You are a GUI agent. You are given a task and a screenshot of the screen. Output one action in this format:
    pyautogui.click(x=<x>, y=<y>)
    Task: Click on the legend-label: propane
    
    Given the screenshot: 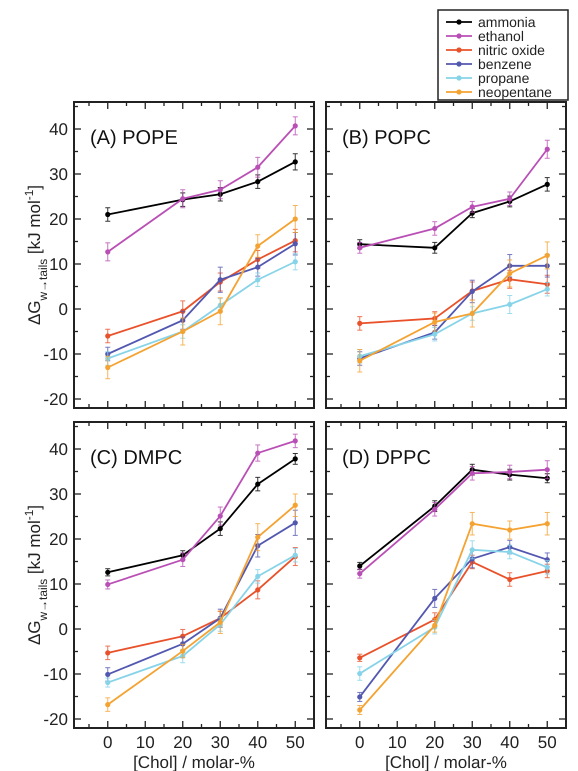 What is the action you would take?
    pyautogui.click(x=504, y=78)
    